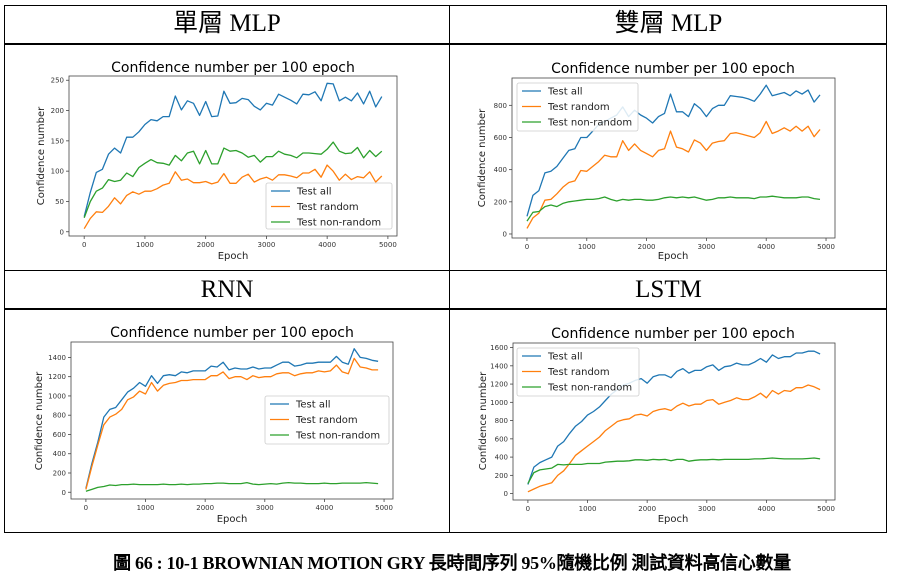  What do you see at coordinates (59, 202) in the screenshot?
I see `y-tick-label: 50` at bounding box center [59, 202].